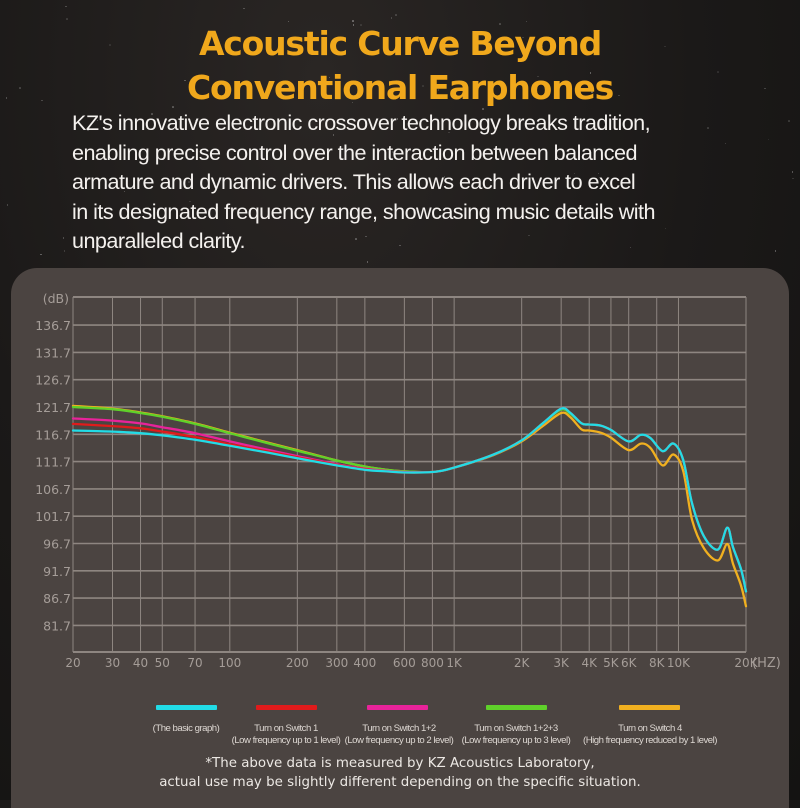  What do you see at coordinates (522, 663) in the screenshot?
I see `x-tick-label: 2K` at bounding box center [522, 663].